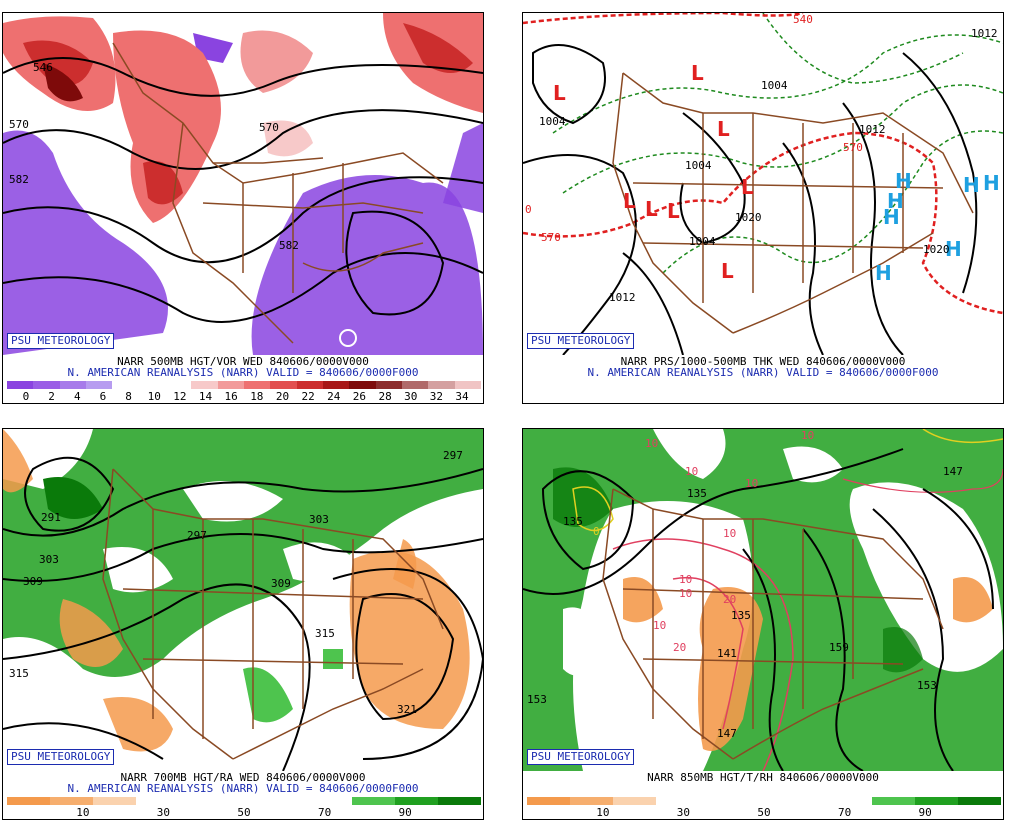  Describe the element at coordinates (257, 396) in the screenshot. I see `scale-tick-label: 18` at that location.